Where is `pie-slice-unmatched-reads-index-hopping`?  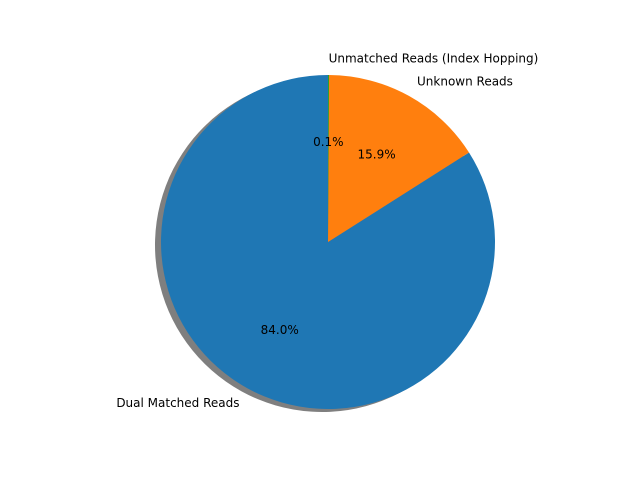
pie-slice-unmatched-reads-index-hopping is located at coordinates (329, 158).